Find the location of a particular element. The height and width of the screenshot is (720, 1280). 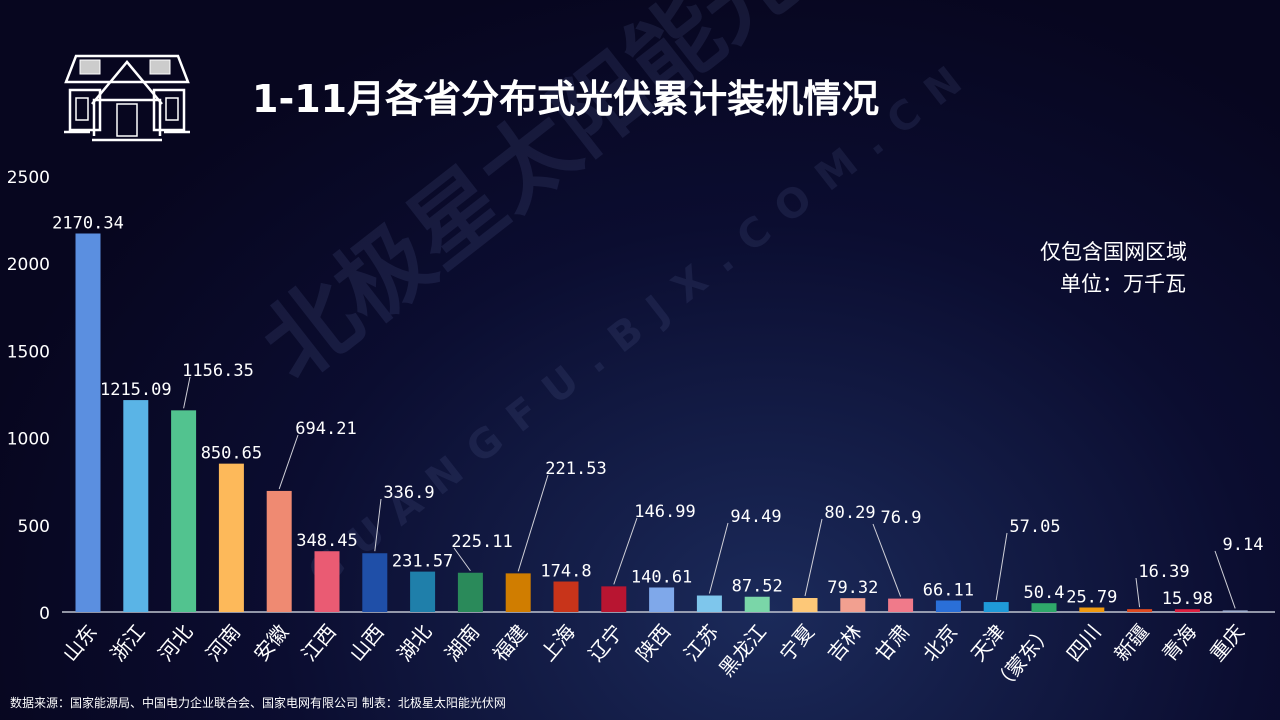

data-label: 9.14 is located at coordinates (1243, 545).